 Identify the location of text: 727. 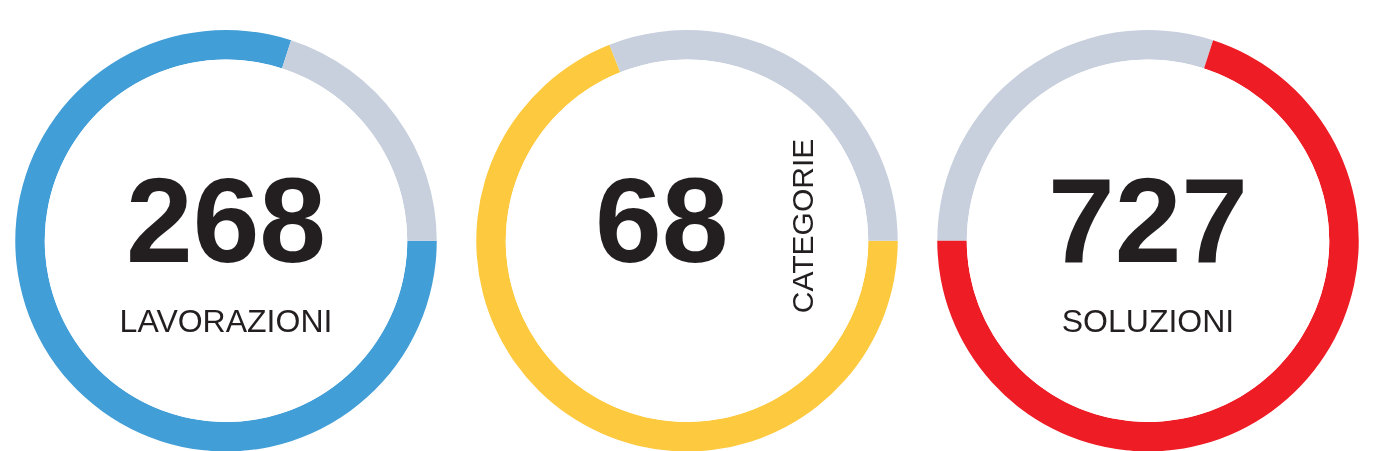
(1148, 219).